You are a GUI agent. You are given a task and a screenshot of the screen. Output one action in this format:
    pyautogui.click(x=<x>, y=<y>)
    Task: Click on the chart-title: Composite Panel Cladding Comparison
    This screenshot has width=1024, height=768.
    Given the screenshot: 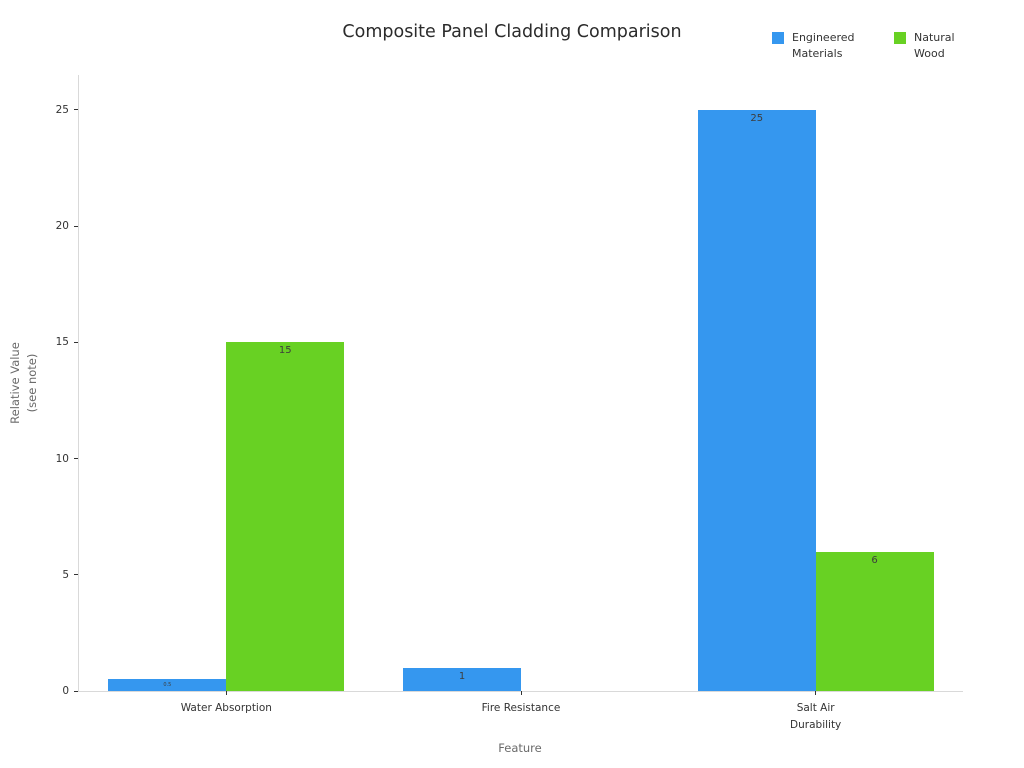 What is the action you would take?
    pyautogui.click(x=512, y=32)
    